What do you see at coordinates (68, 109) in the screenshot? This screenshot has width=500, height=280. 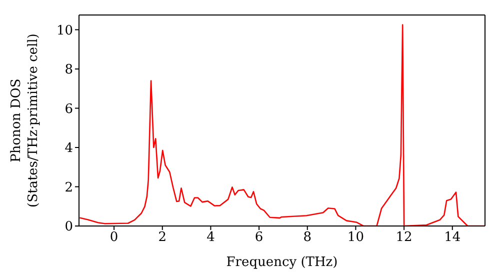 I see `y-tick-label: 6` at bounding box center [68, 109].